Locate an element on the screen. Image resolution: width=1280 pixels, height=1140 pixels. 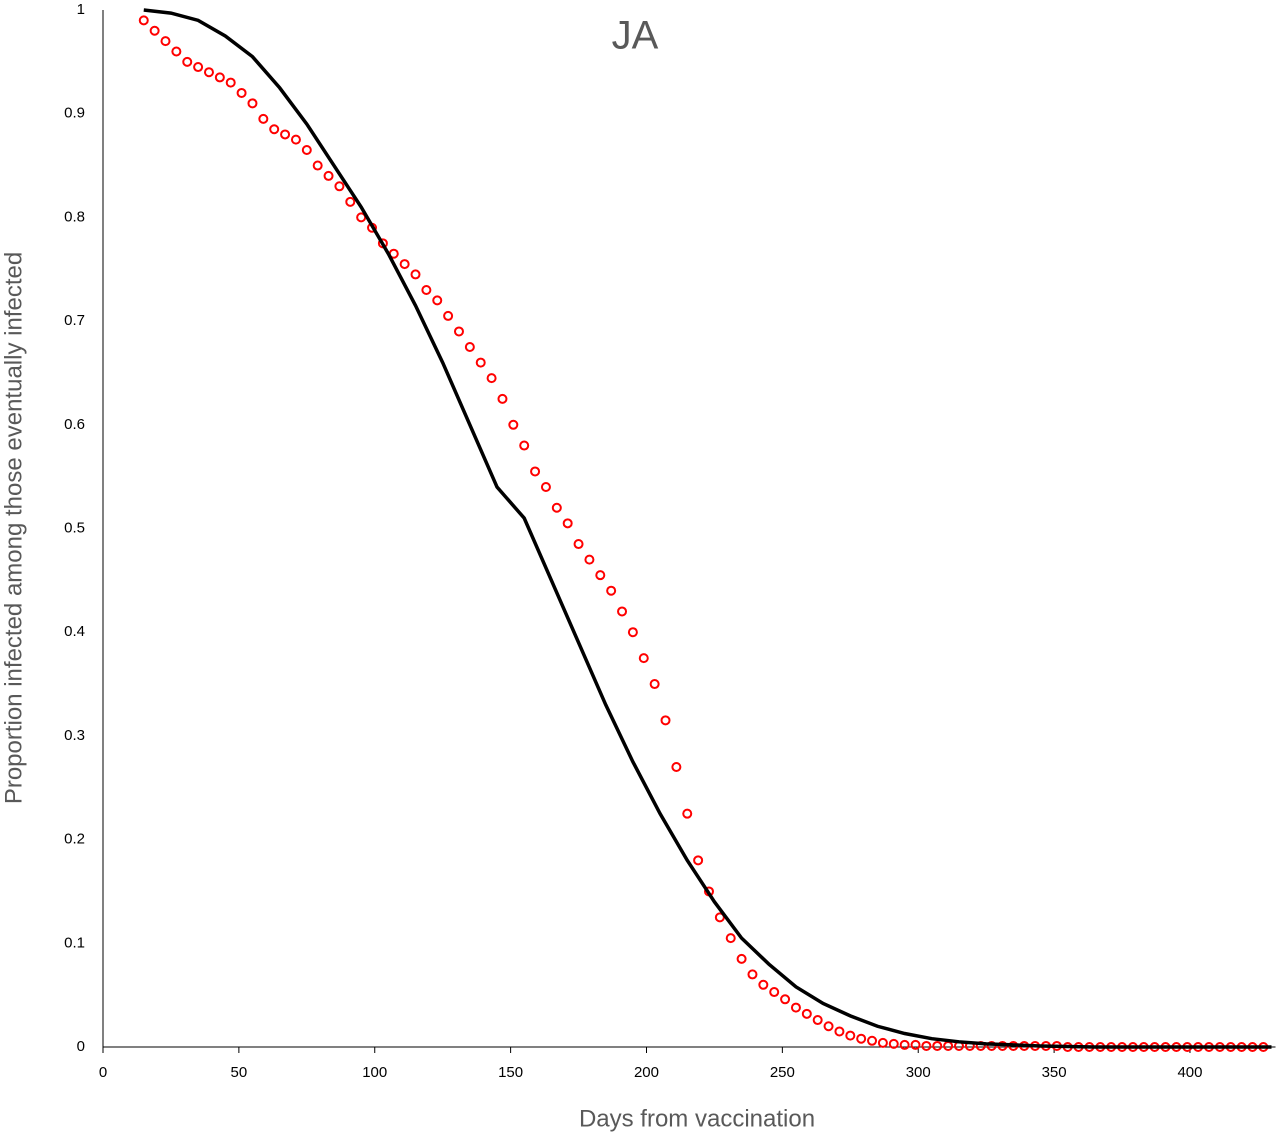
y-tick-label: 0.3 is located at coordinates (74, 735).